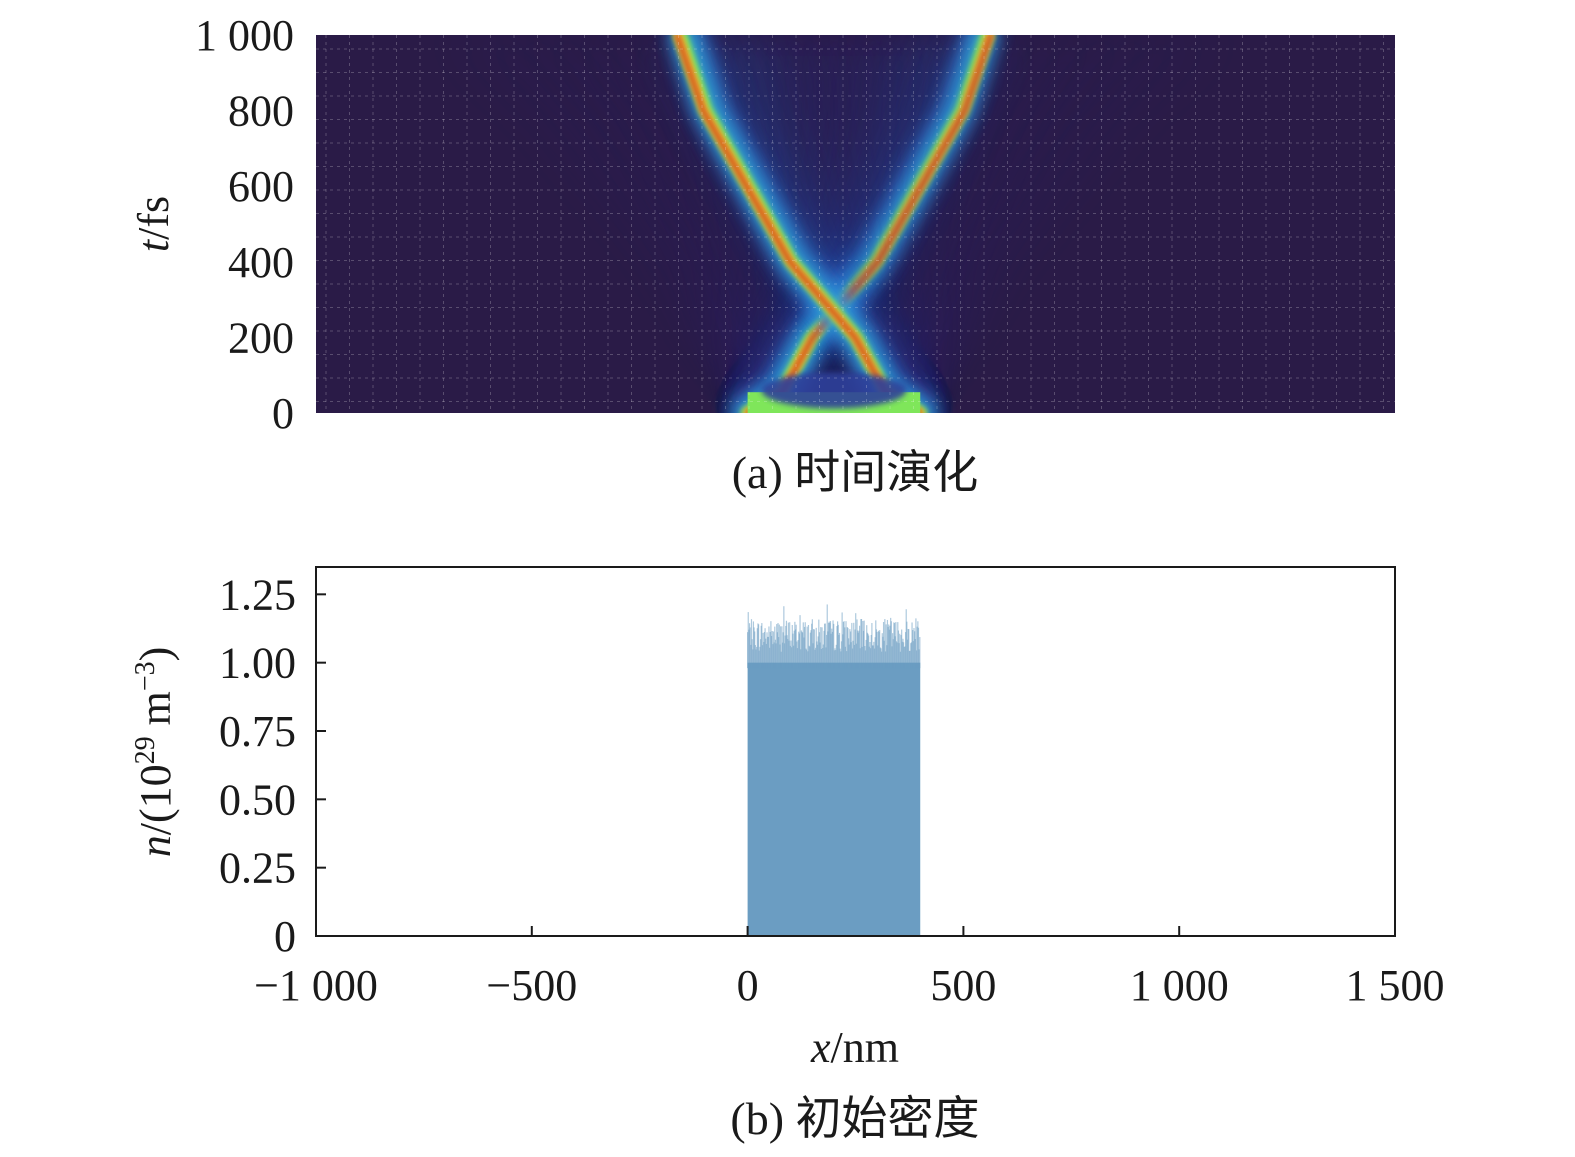 Image resolution: width=1575 pixels, height=1157 pixels. I want to click on density-bars, so click(833, 770).